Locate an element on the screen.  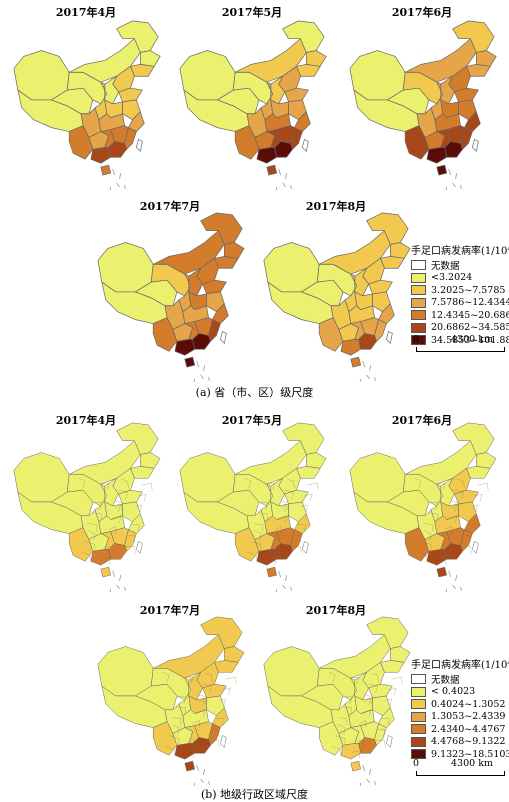
region-guangxi is located at coordinates (267, 155).